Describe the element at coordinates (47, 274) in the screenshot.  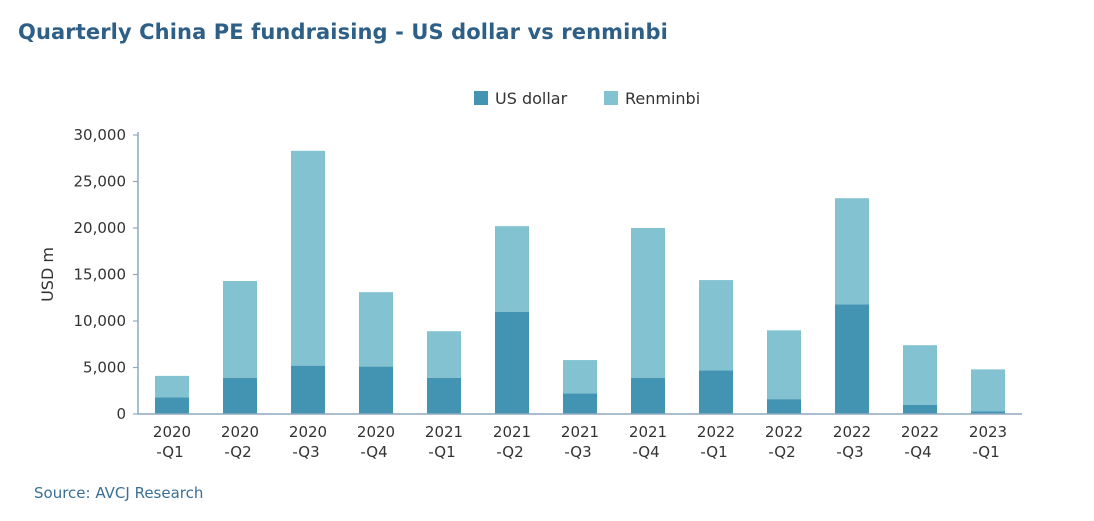
I see `y-axis-title: USD m` at that location.